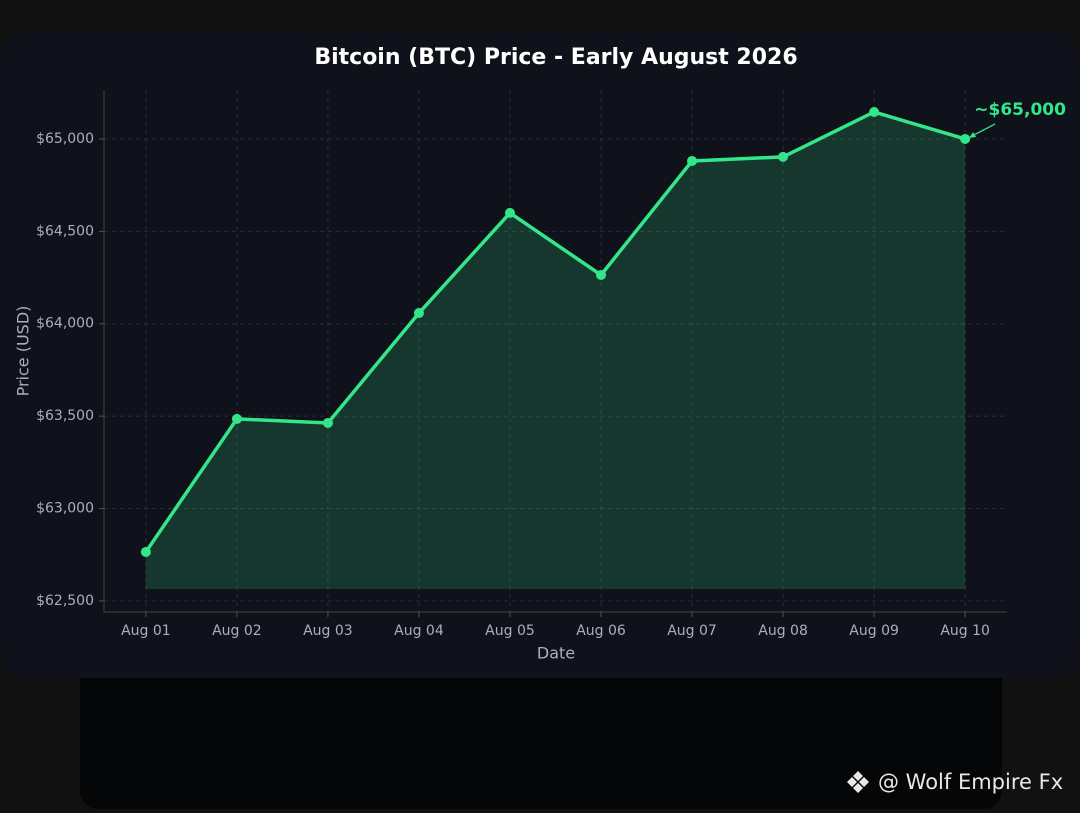 Image resolution: width=1080 pixels, height=813 pixels. I want to click on x-tick-label: Aug 06, so click(601, 631).